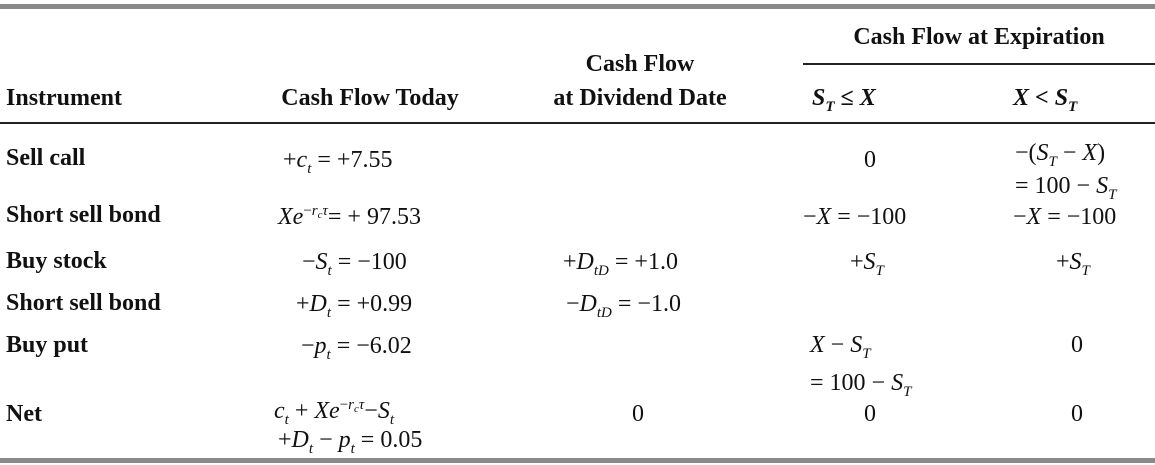  I want to click on exp1-buy-put-line2: = 100 − ST, so click(861, 385).